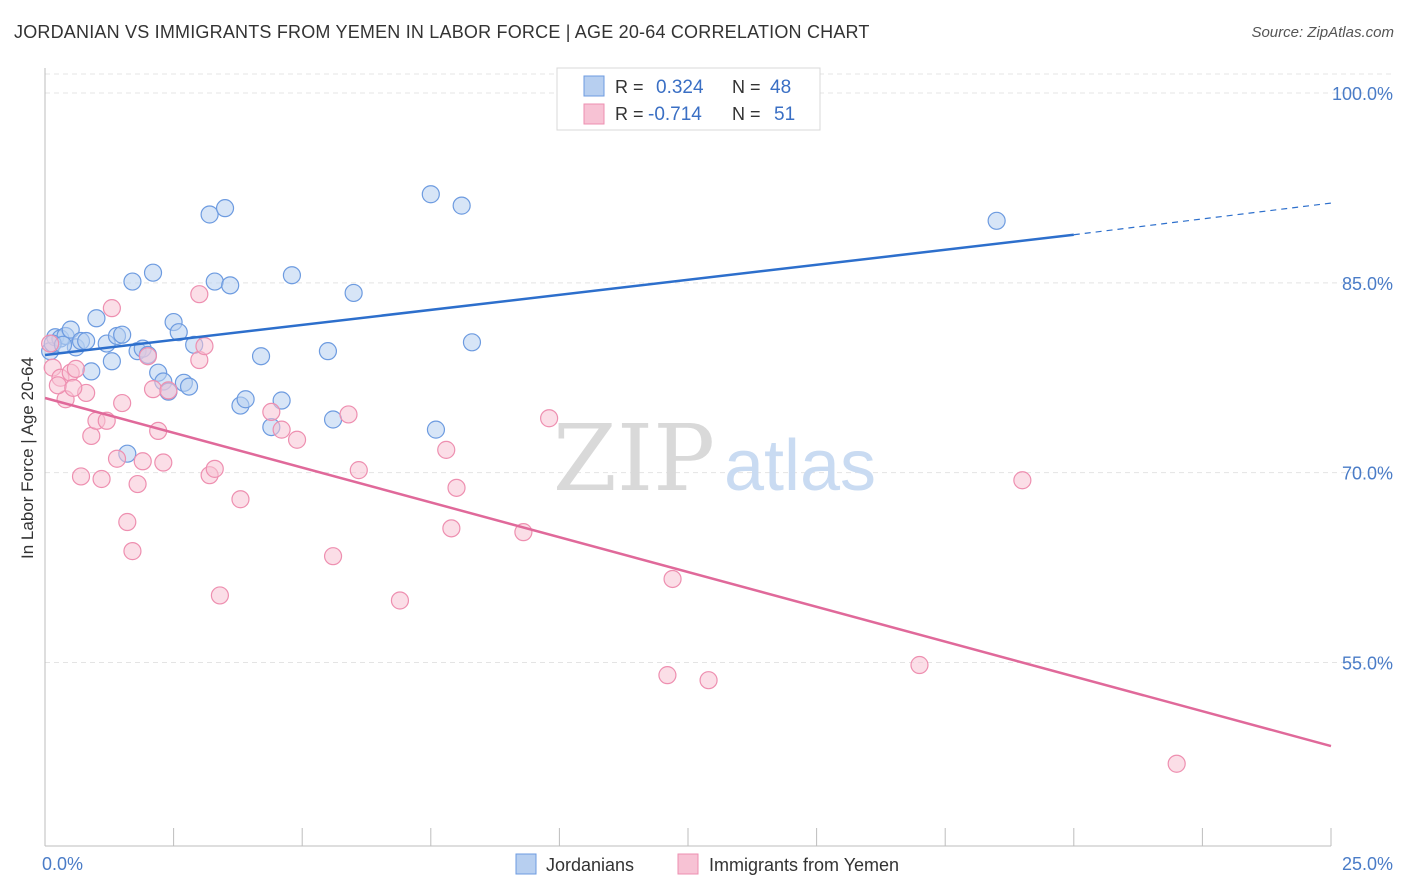 The width and height of the screenshot is (1406, 892). I want to click on legend-r-value-1: 0.324, so click(680, 87).